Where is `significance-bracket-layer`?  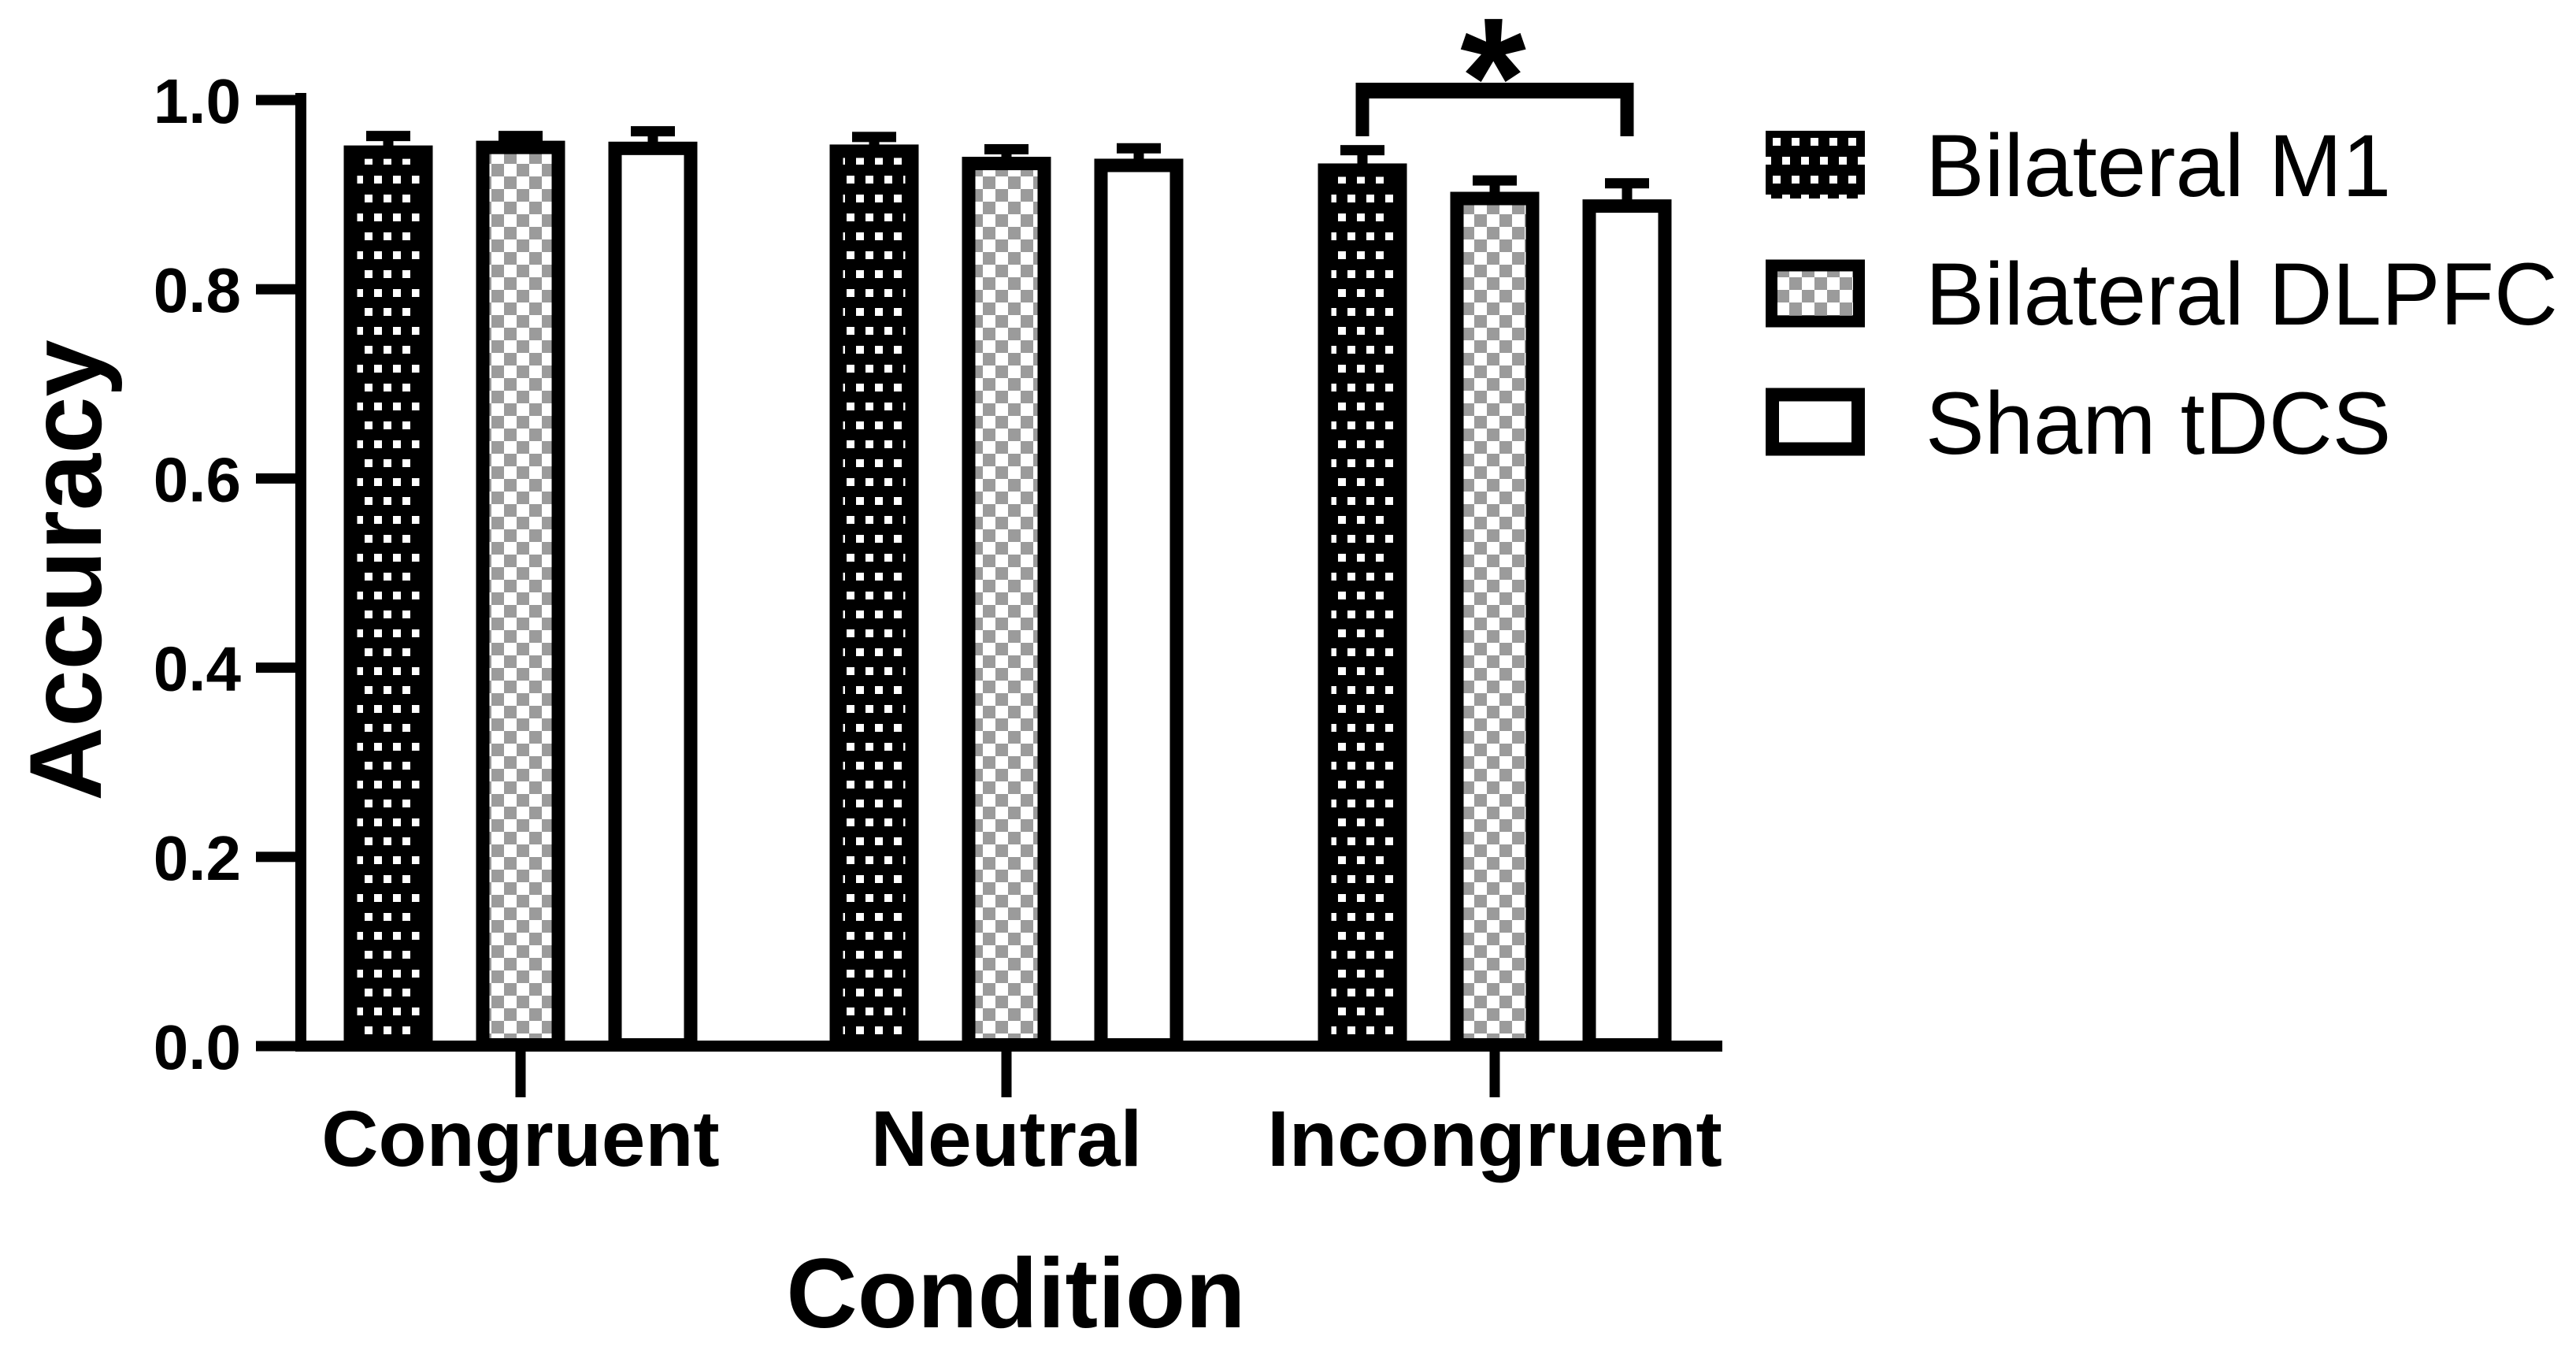
significance-bracket-layer is located at coordinates (1494, 110).